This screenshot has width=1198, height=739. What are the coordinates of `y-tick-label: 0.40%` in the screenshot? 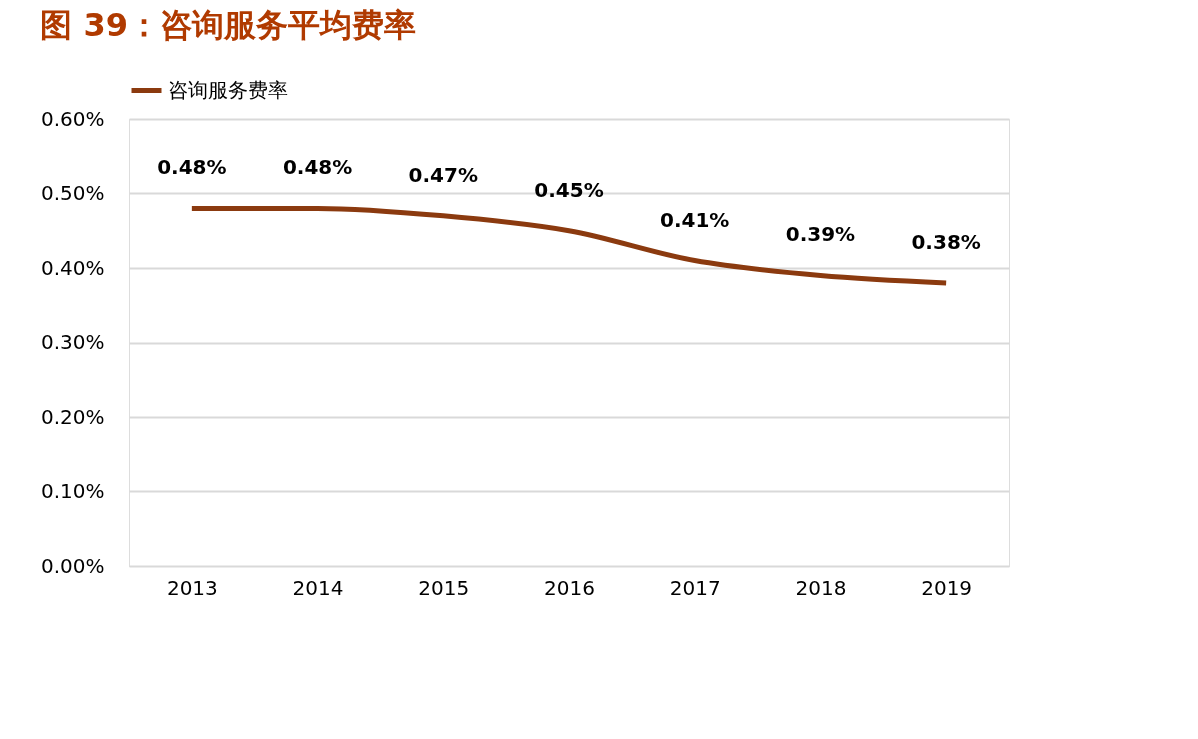 It's located at (72, 267).